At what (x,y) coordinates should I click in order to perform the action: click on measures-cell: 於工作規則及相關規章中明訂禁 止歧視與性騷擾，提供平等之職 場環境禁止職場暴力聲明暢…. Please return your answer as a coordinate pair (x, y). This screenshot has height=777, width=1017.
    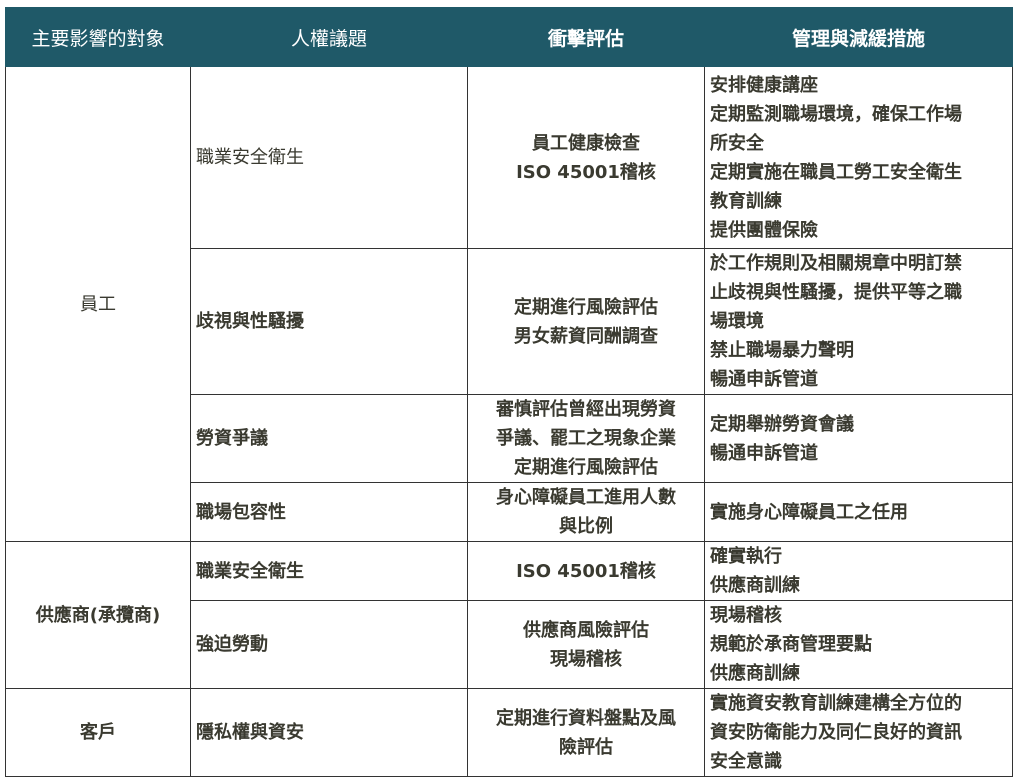
    Looking at the image, I should click on (858, 321).